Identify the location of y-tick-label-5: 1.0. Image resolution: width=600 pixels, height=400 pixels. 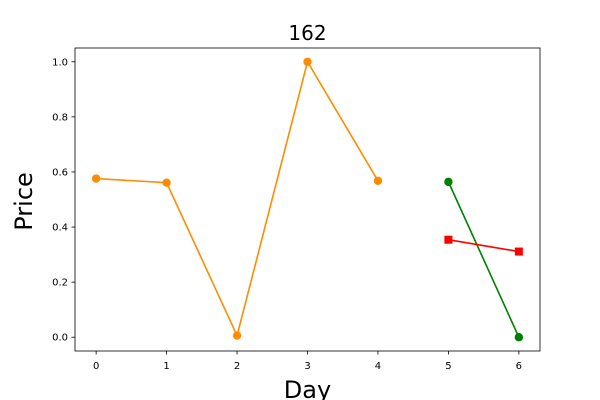
(60, 62).